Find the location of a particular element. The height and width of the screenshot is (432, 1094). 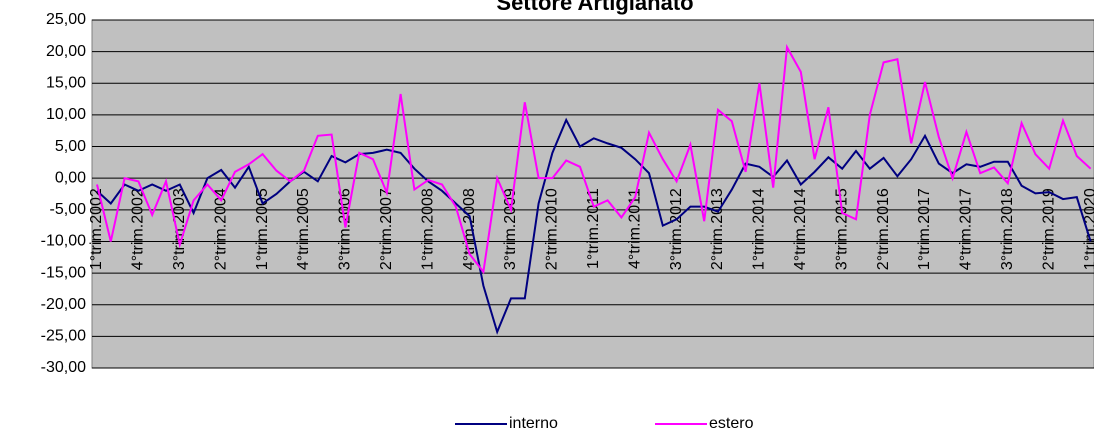

y-tick-label: 15,00 is located at coordinates (66, 82).